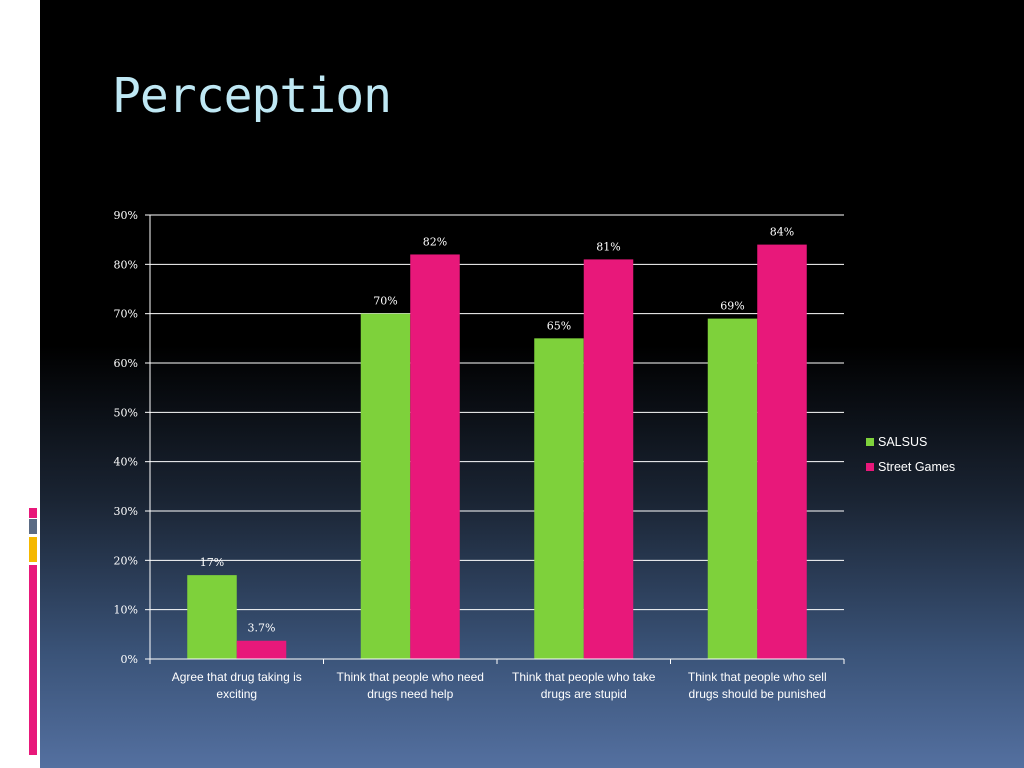 Image resolution: width=1024 pixels, height=768 pixels. I want to click on legend-swatch-salsus, so click(870, 442).